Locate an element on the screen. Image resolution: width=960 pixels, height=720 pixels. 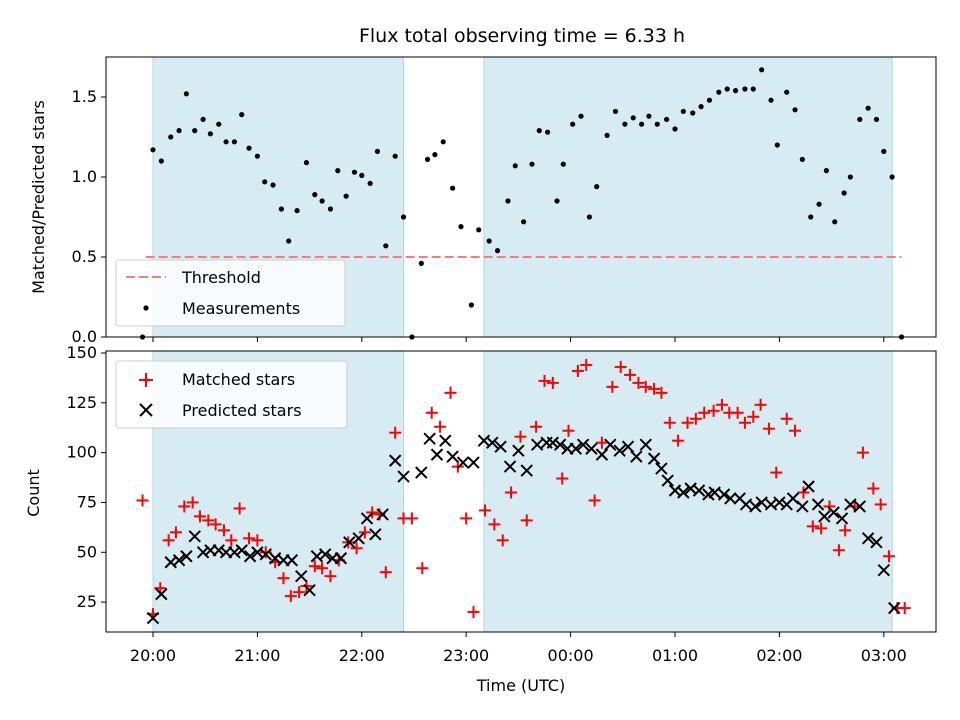
chart-title: Flux total observing time = 6.33 h is located at coordinates (522, 36).